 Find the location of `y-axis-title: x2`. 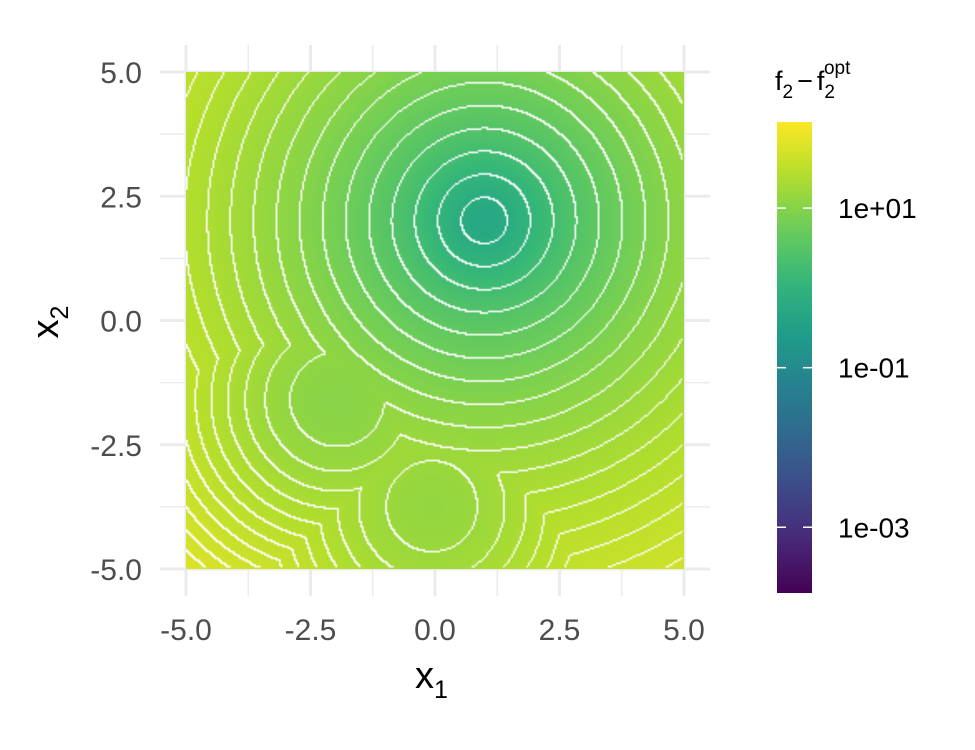

y-axis-title: x2 is located at coordinates (49, 322).